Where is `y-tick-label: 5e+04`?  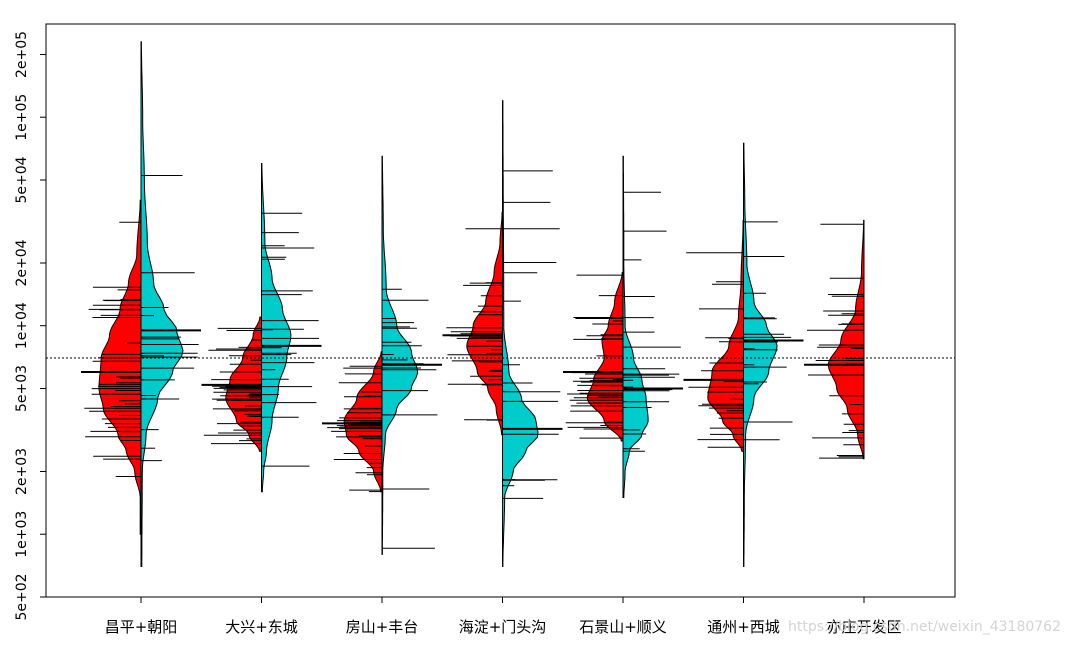
y-tick-label: 5e+04 is located at coordinates (22, 179).